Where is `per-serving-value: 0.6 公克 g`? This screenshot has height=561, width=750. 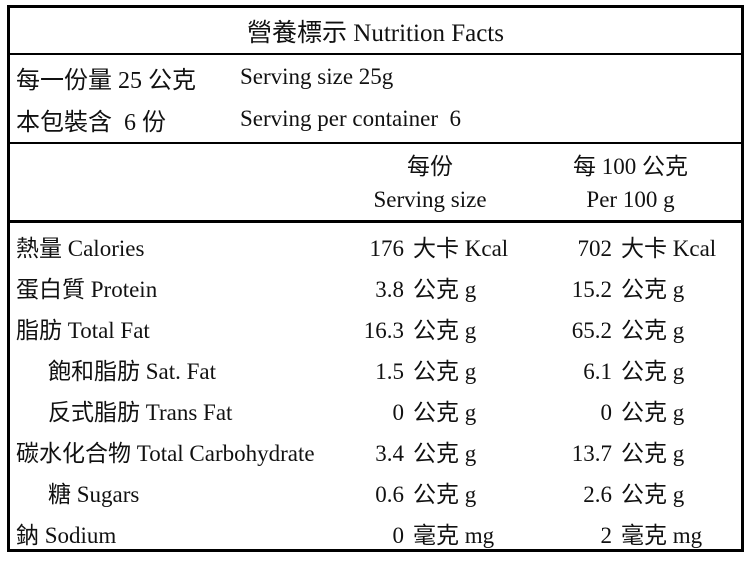
per-serving-value: 0.6 公克 g is located at coordinates (430, 492).